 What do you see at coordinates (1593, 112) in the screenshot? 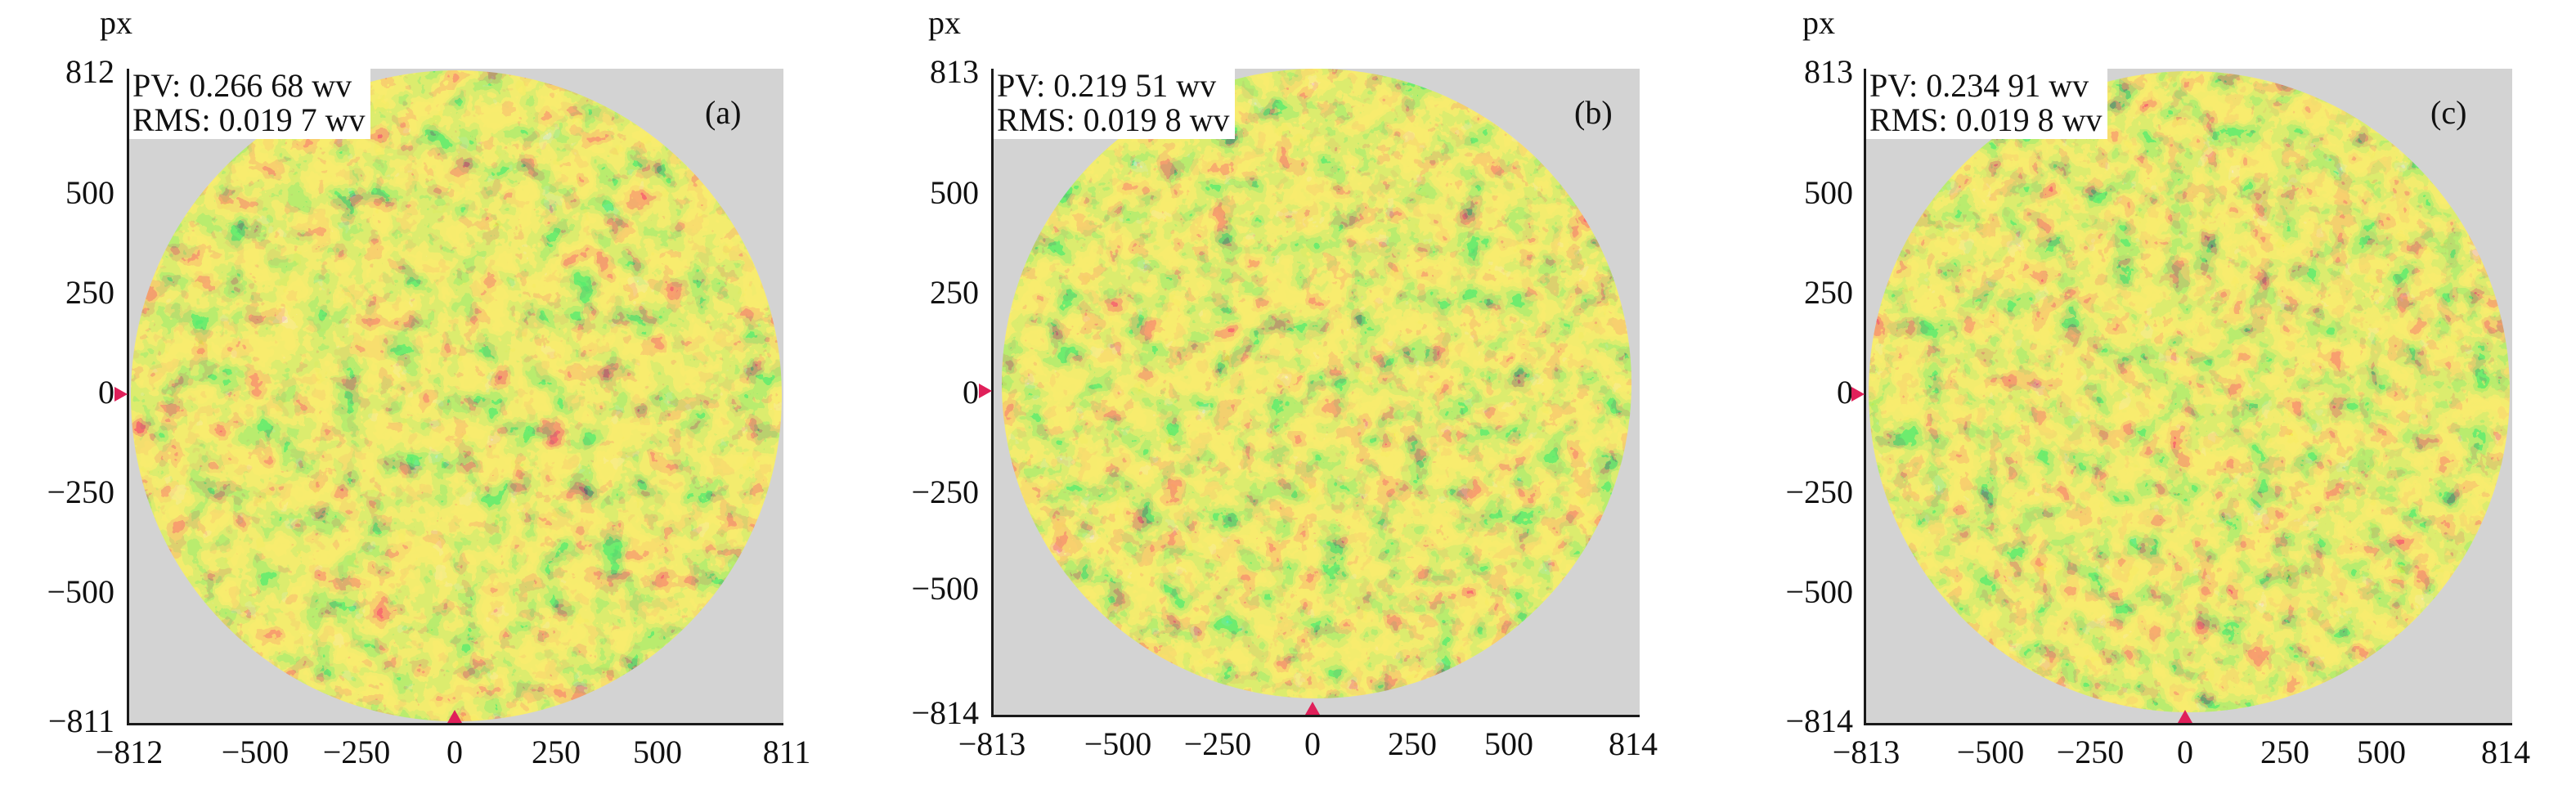
I see `panel-tag: (b)` at bounding box center [1593, 112].